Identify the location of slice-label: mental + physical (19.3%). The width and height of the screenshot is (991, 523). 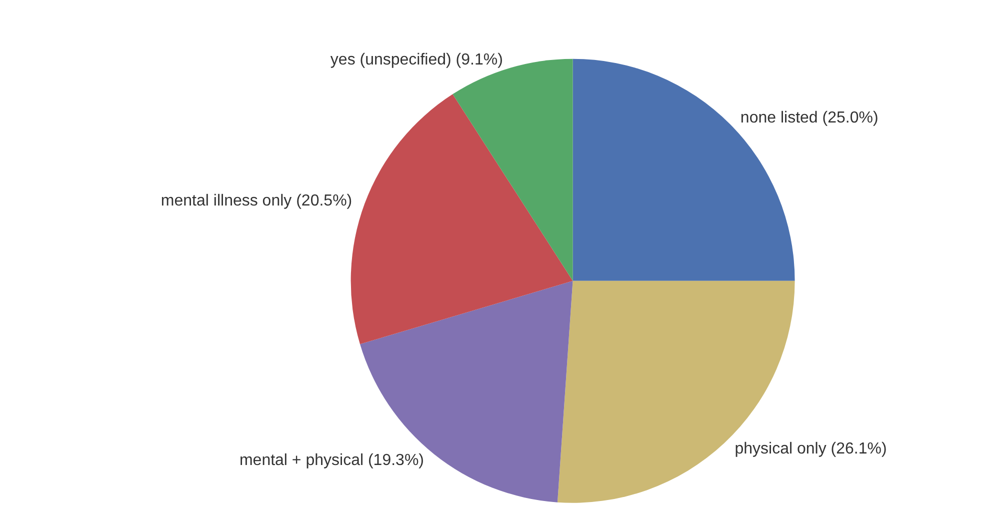
(331, 460).